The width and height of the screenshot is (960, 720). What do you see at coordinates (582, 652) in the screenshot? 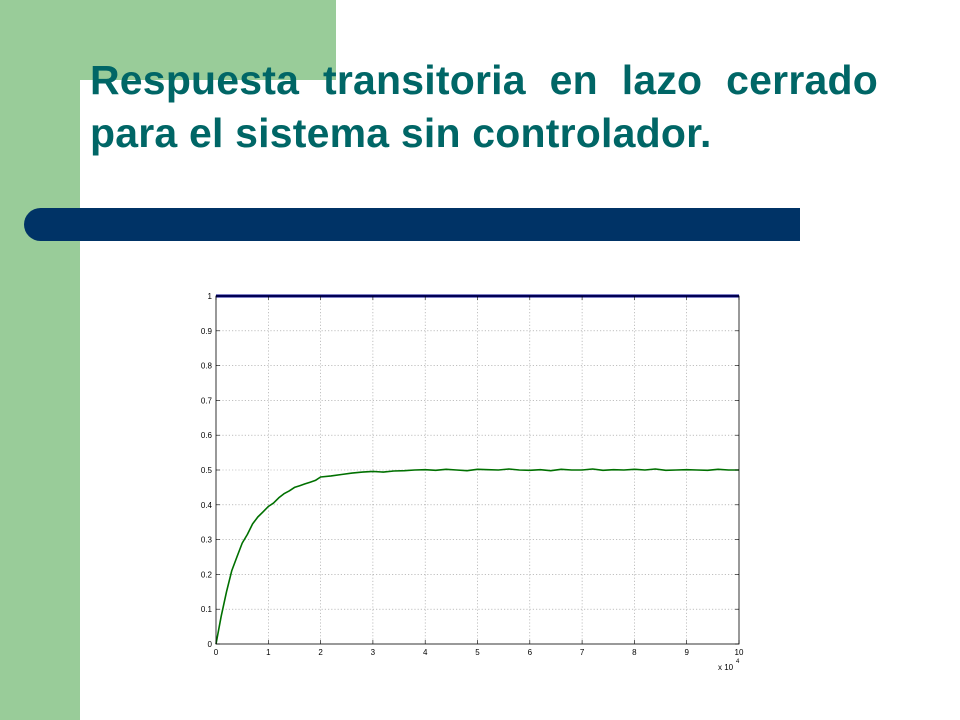
I see `x-tick-label: 7` at bounding box center [582, 652].